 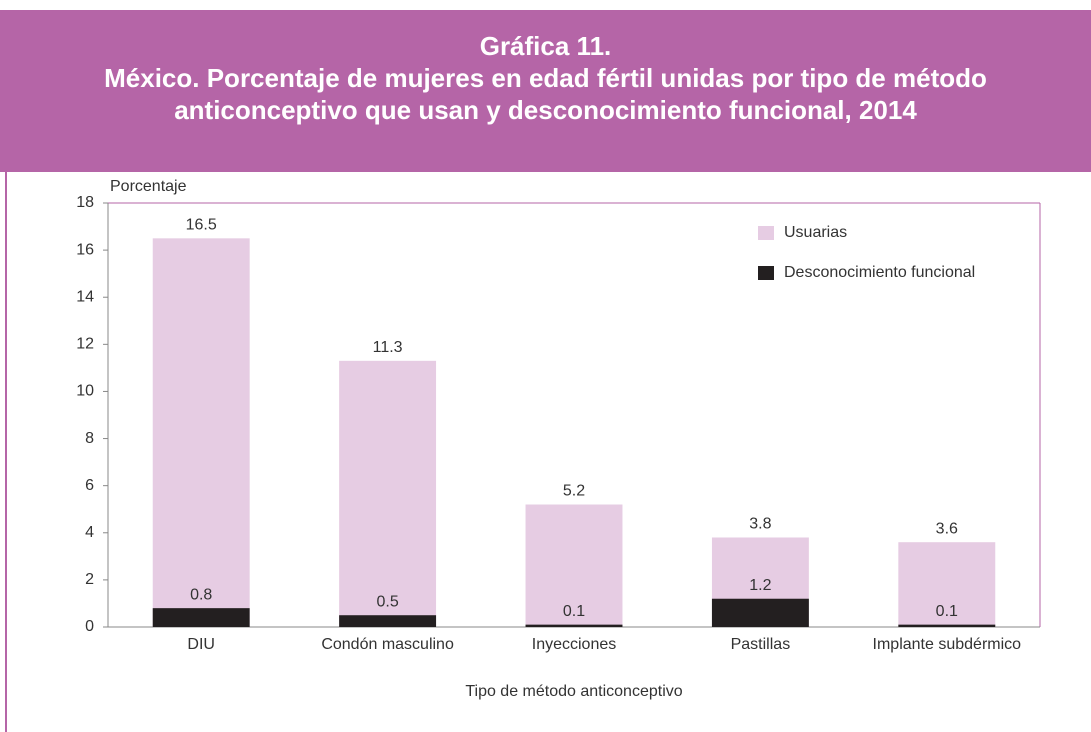 What do you see at coordinates (387, 601) in the screenshot?
I see `value-label: 0.5` at bounding box center [387, 601].